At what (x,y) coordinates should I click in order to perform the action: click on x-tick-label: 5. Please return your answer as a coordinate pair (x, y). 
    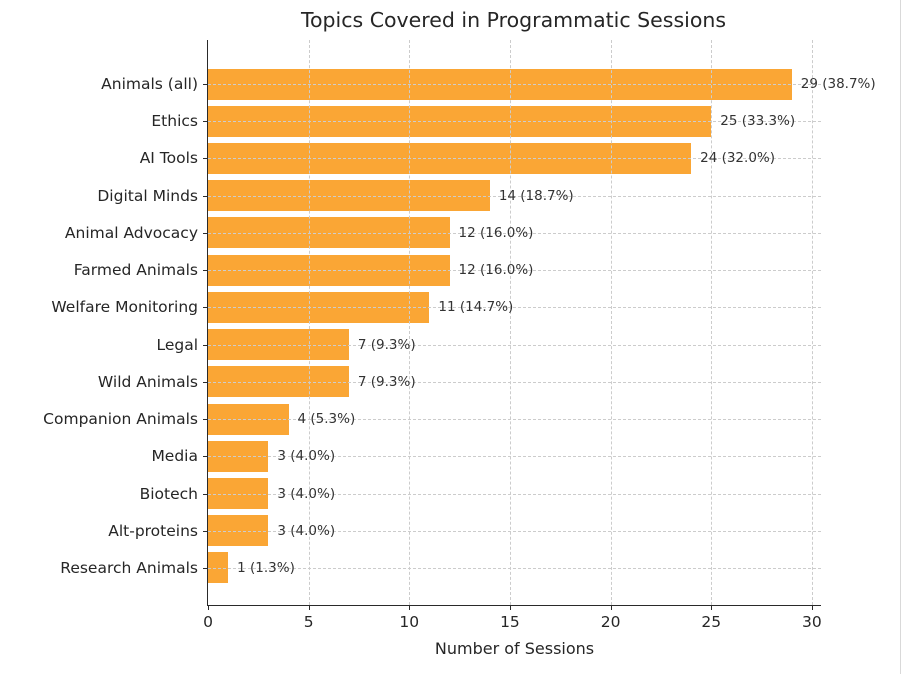
    Looking at the image, I should click on (308, 622).